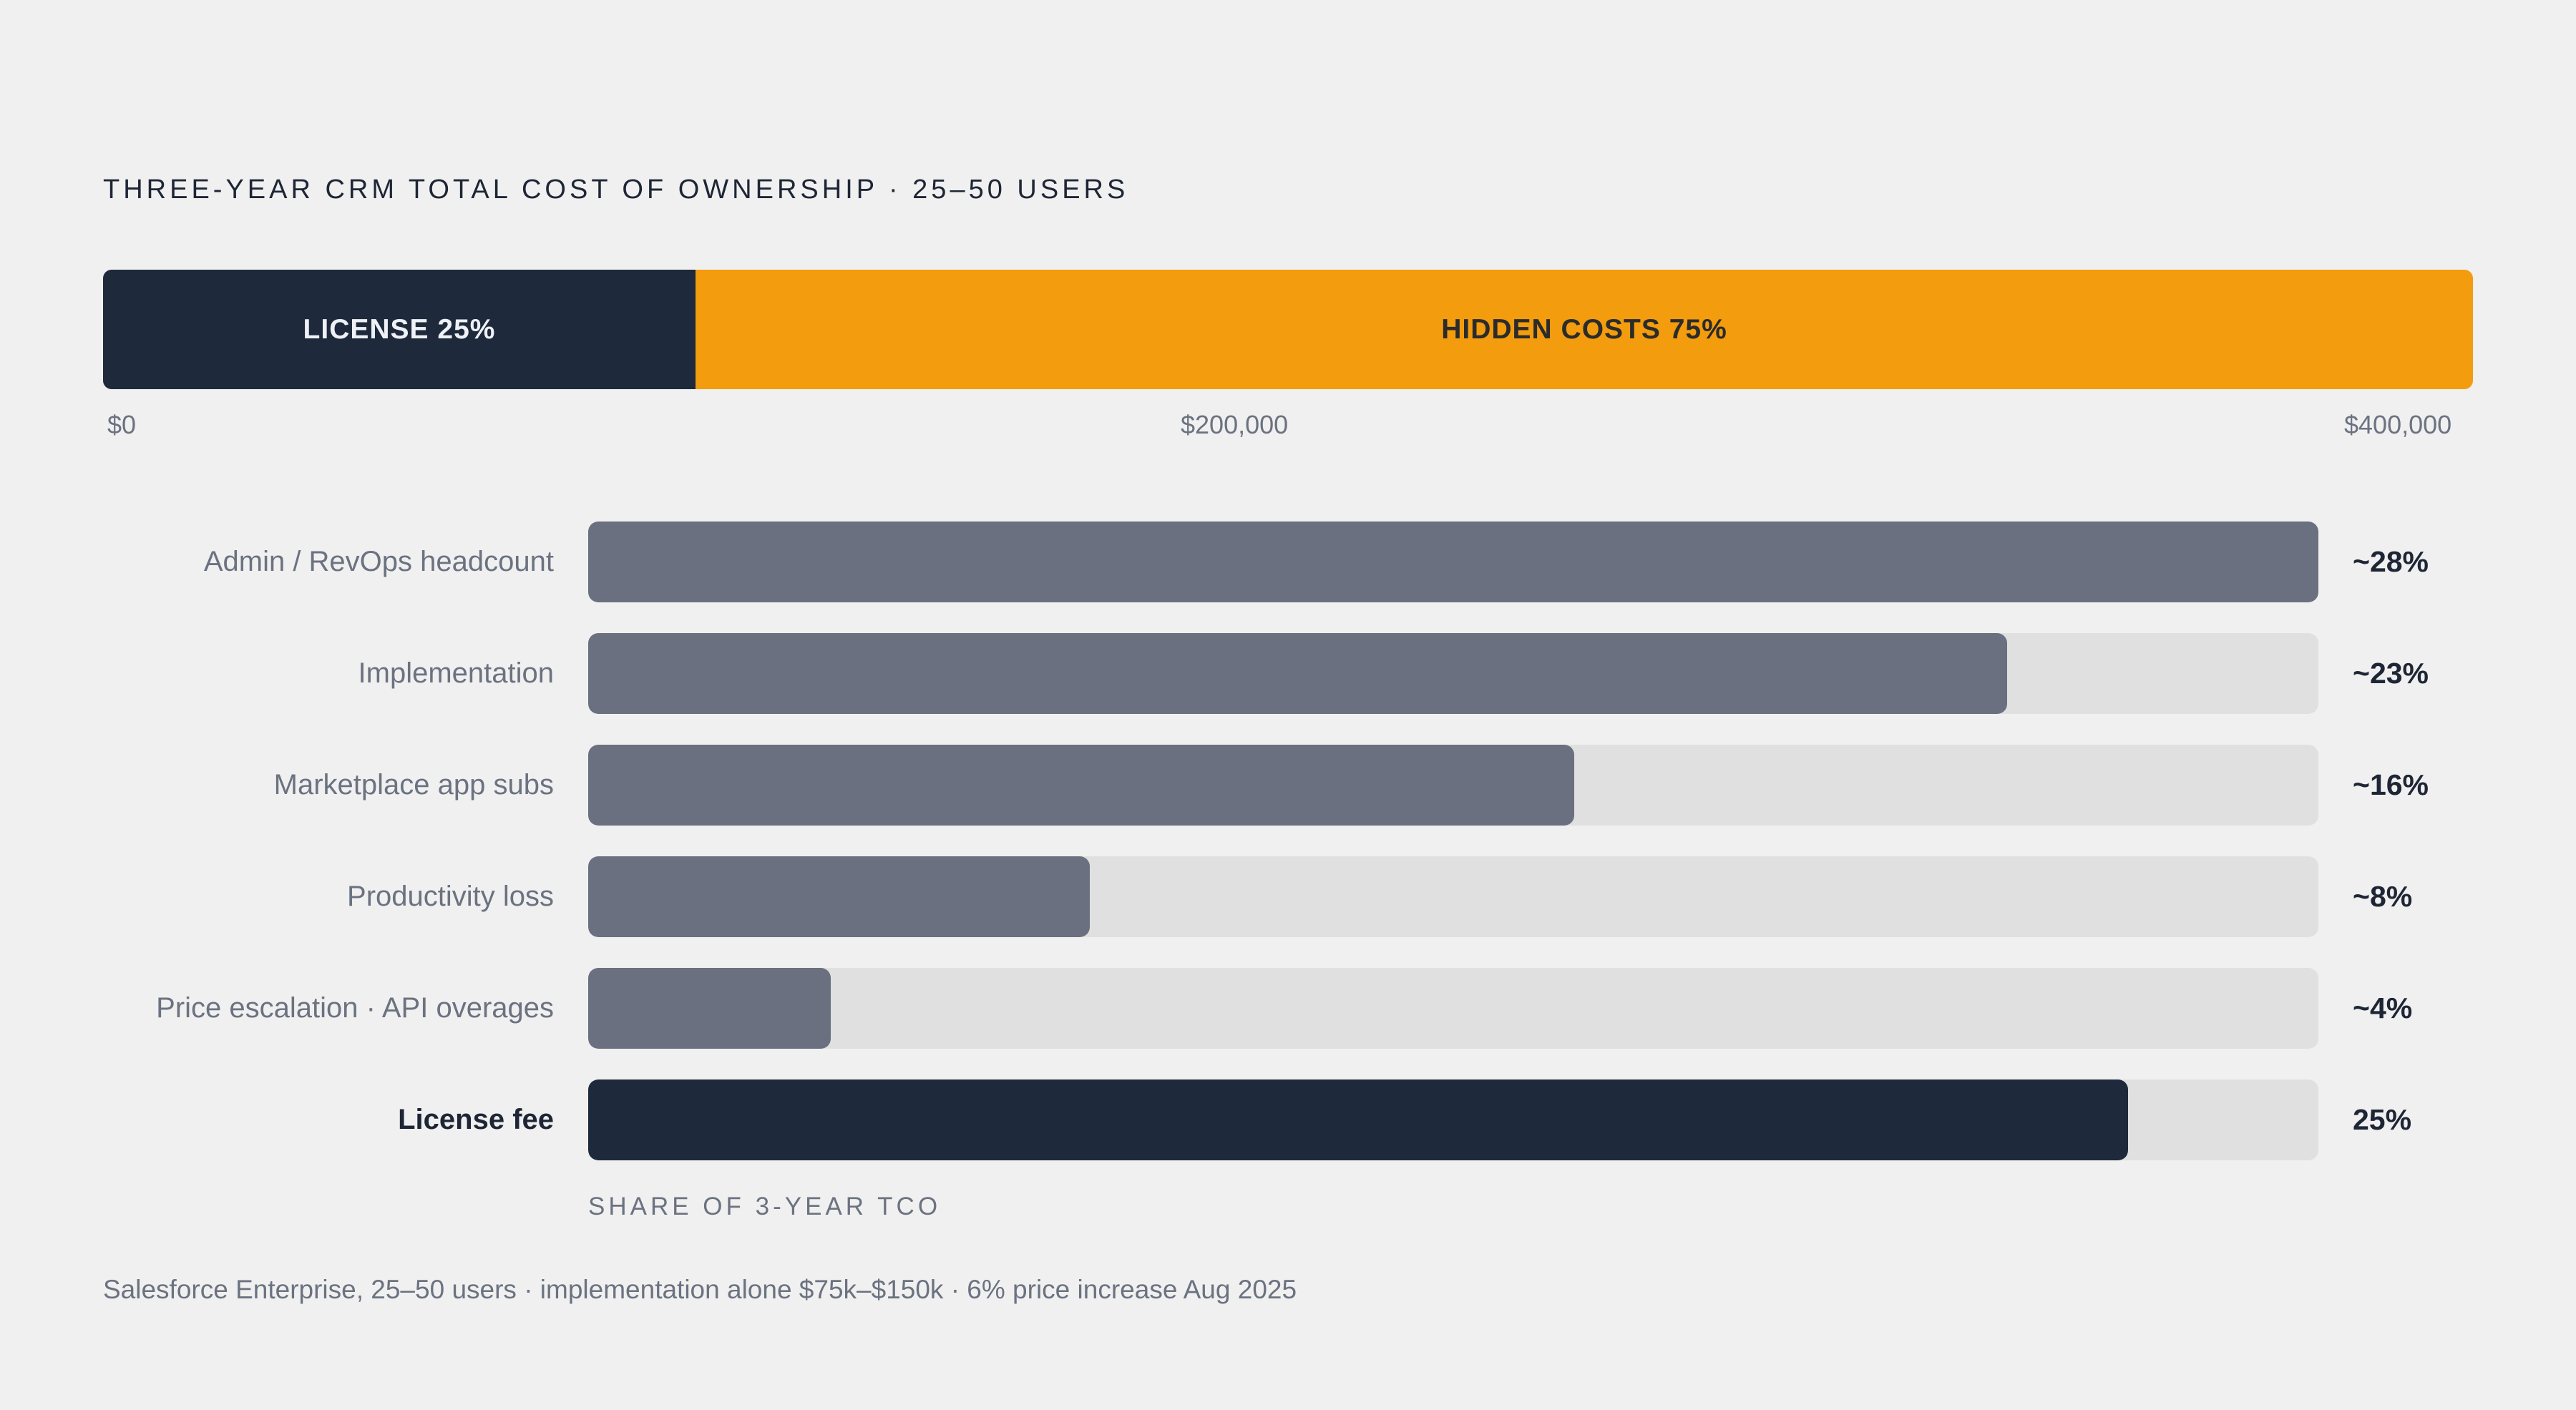 The width and height of the screenshot is (2576, 1410). I want to click on bar-label: Marketplace app subs, so click(413, 785).